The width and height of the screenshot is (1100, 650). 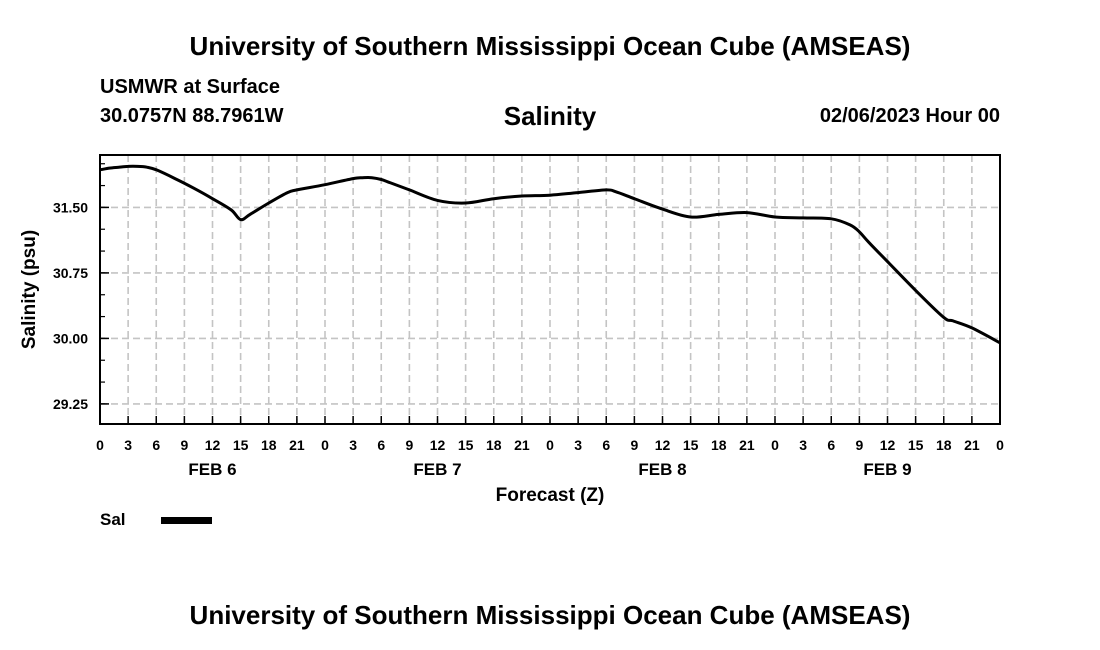 What do you see at coordinates (190, 87) in the screenshot?
I see `station-label: USMWR at Surface` at bounding box center [190, 87].